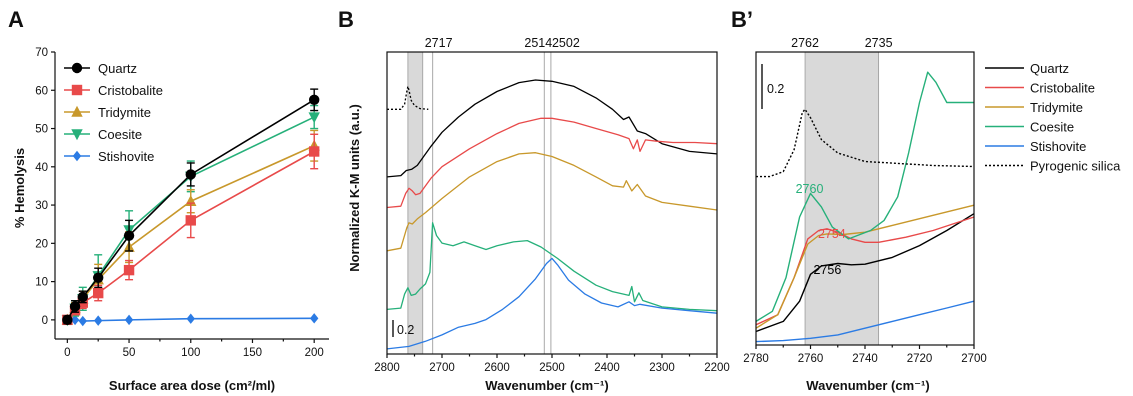  What do you see at coordinates (811, 359) in the screenshot?
I see `panel-bprime-xtick-label: 2760` at bounding box center [811, 359].